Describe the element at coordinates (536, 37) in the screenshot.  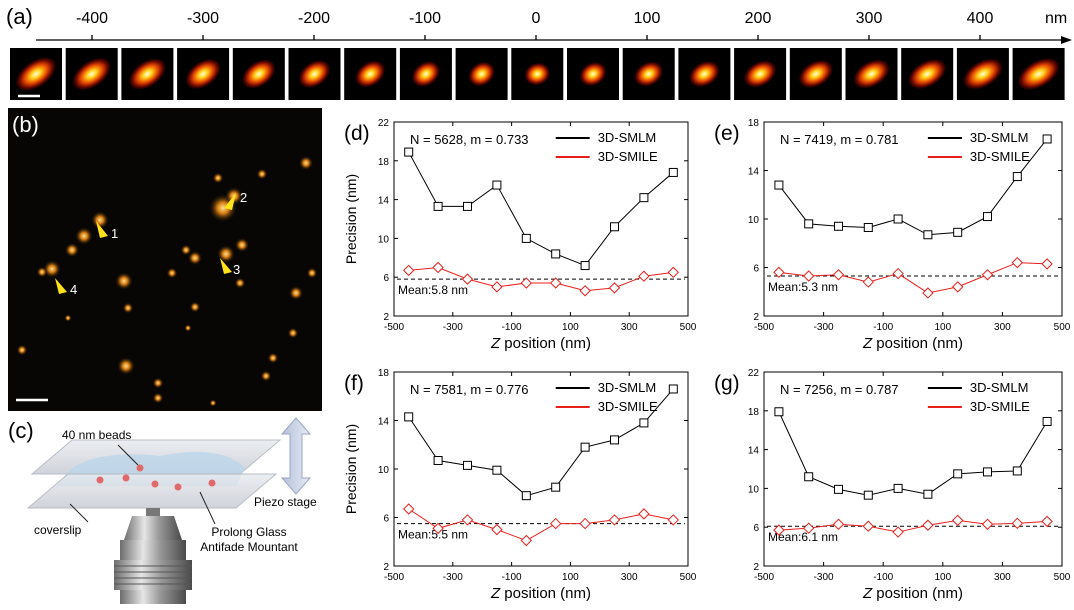
I see `z-axis-ticks` at that location.